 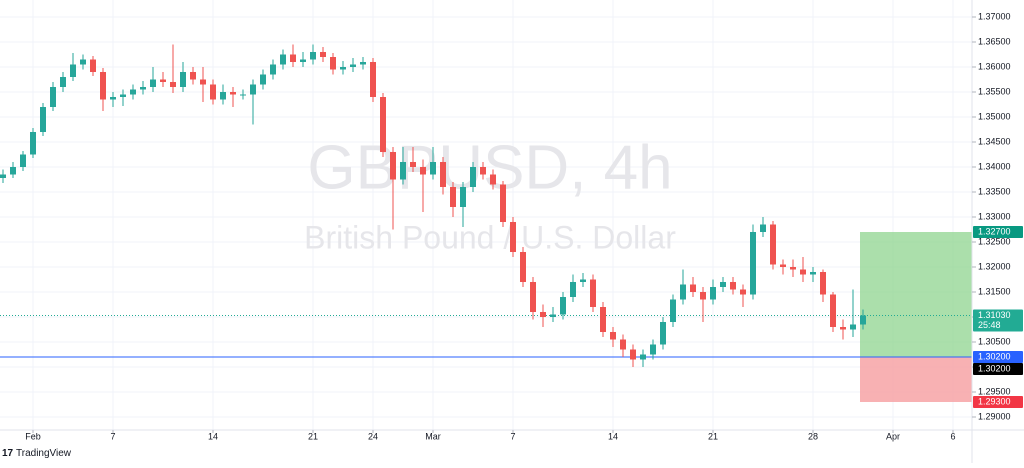 I want to click on y-tick-label: 1.34500, so click(x=994, y=141).